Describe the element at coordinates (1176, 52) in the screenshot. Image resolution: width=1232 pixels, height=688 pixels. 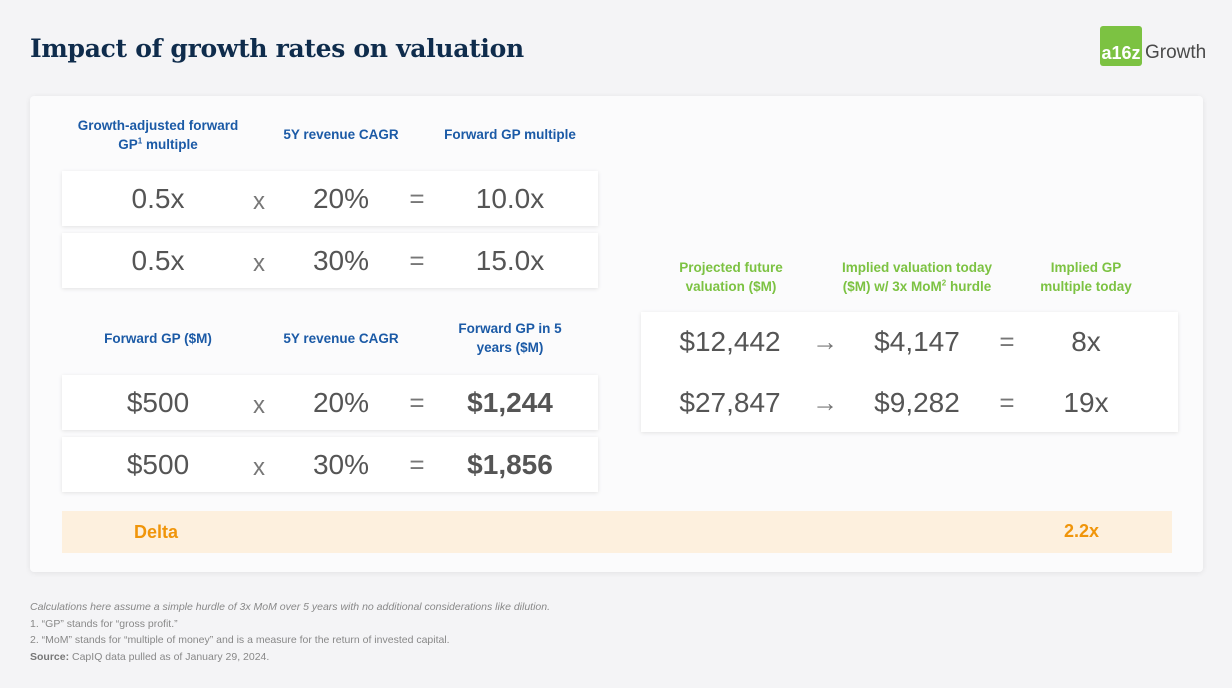
I see `logo-text: Growth` at that location.